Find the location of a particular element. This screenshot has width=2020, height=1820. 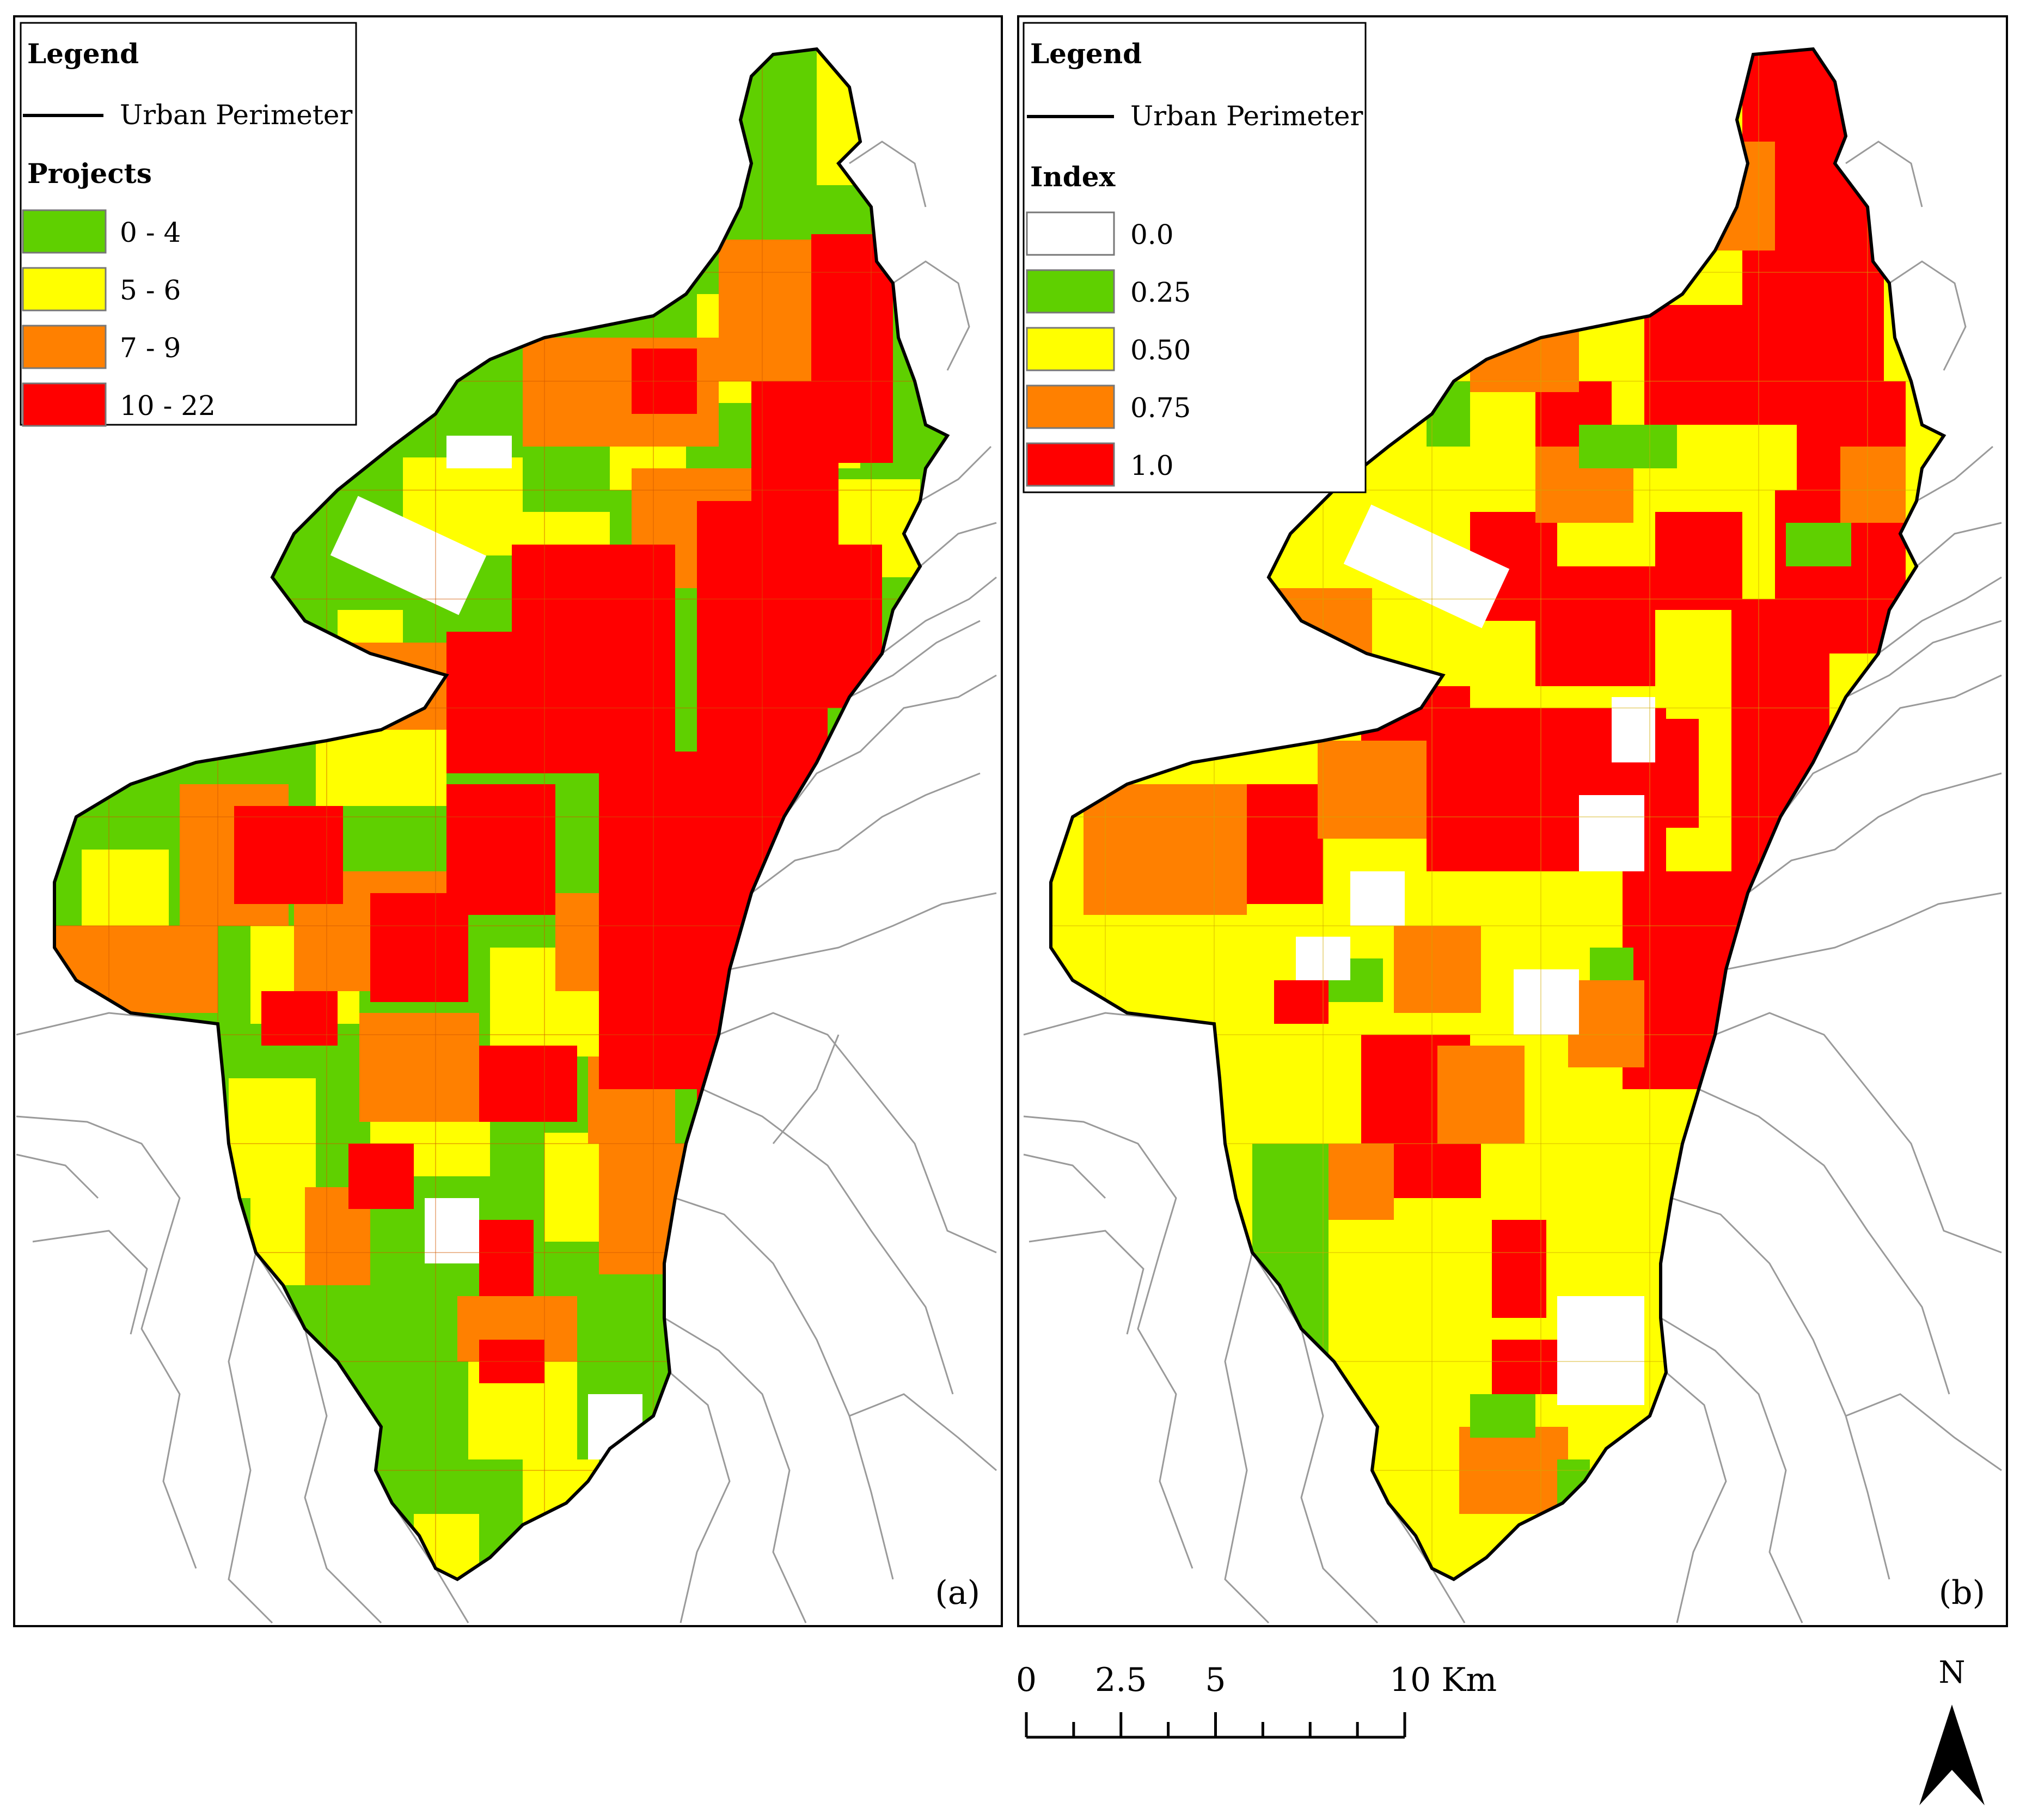

urban-perimeter-label-b: Urban Perimeter is located at coordinates (1246, 116).